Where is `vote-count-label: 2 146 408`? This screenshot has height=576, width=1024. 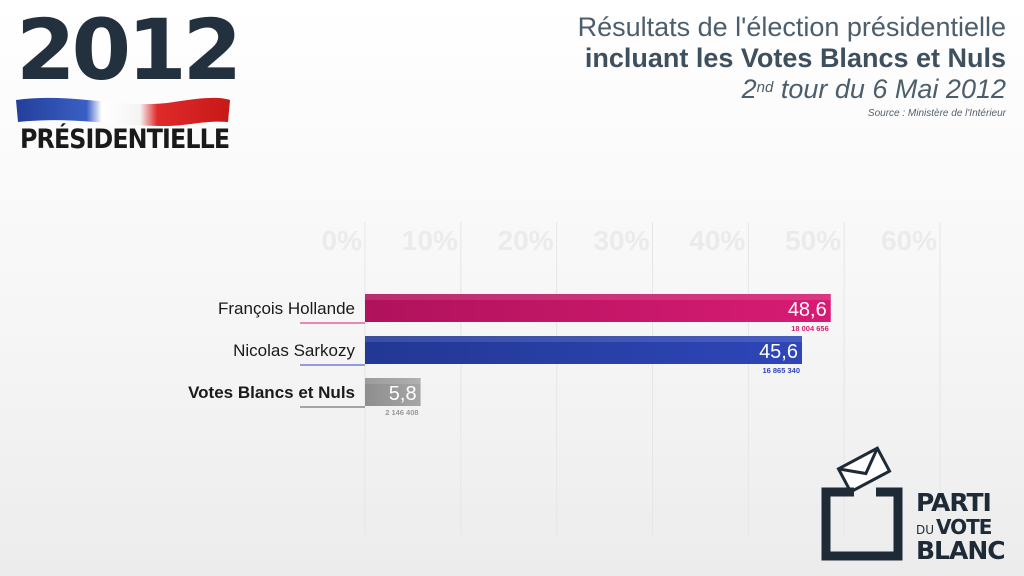 vote-count-label: 2 146 408 is located at coordinates (401, 412).